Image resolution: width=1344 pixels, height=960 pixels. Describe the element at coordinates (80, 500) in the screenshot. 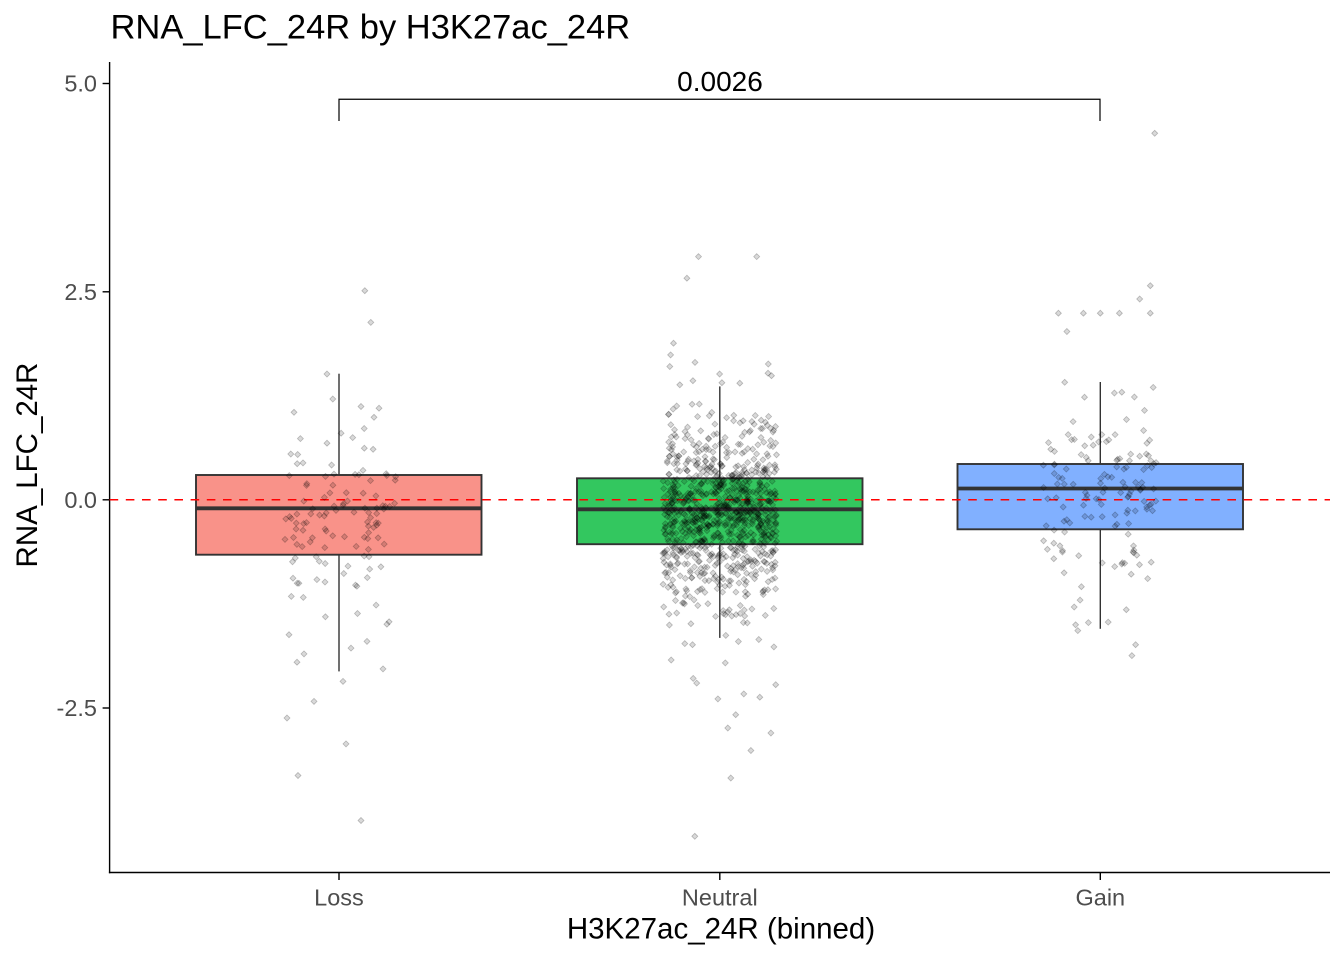

I see `svg-text: 0.0` at that location.